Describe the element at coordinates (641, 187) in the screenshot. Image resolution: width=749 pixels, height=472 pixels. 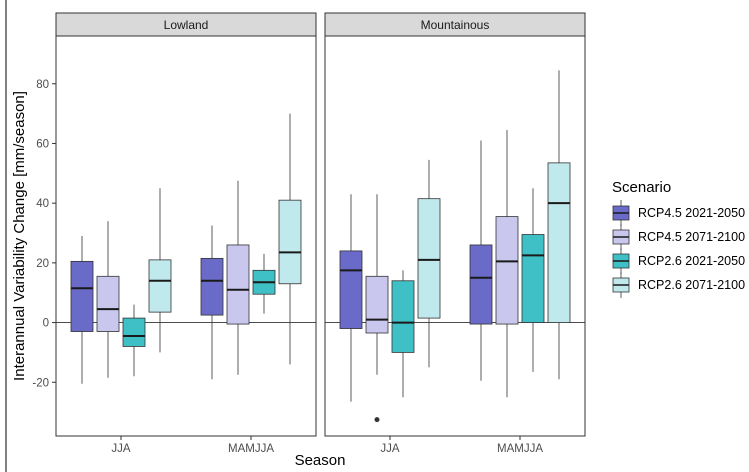
I see `legend-title: Scenario` at that location.